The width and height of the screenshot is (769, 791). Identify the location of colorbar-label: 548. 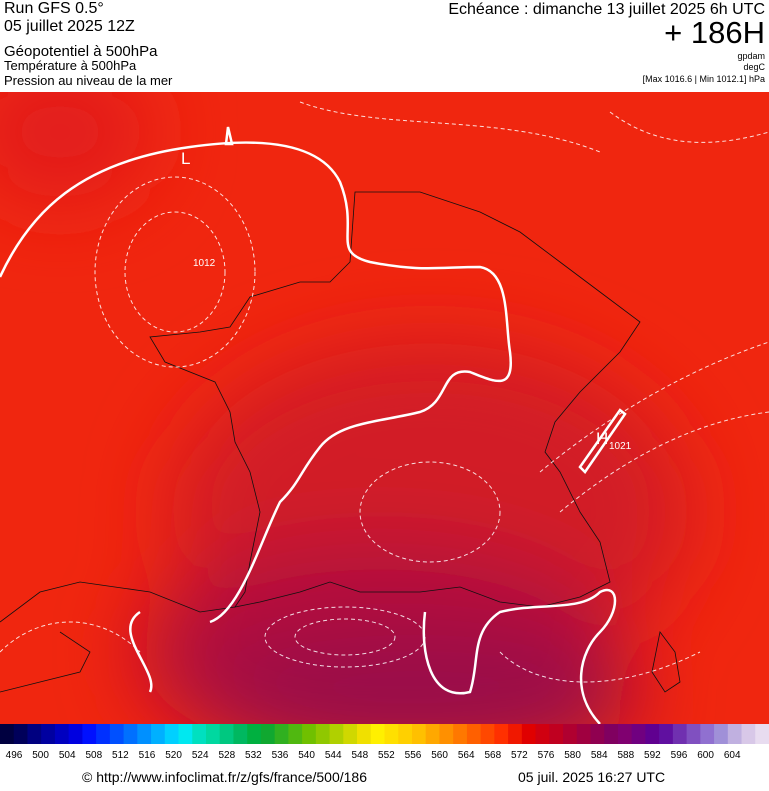
(359, 755).